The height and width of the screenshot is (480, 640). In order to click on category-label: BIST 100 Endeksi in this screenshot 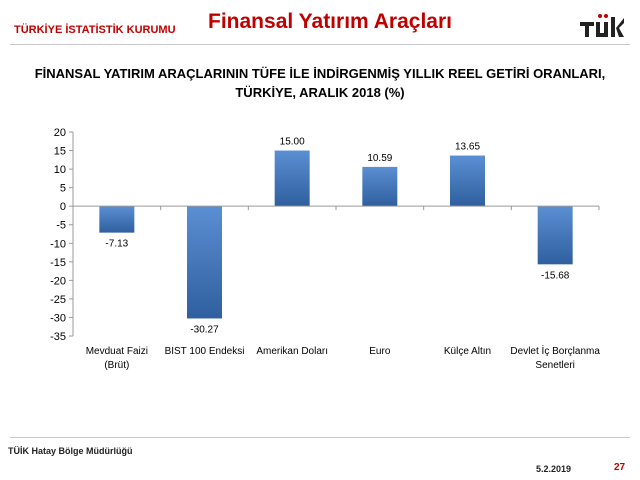, I will do `click(205, 351)`.